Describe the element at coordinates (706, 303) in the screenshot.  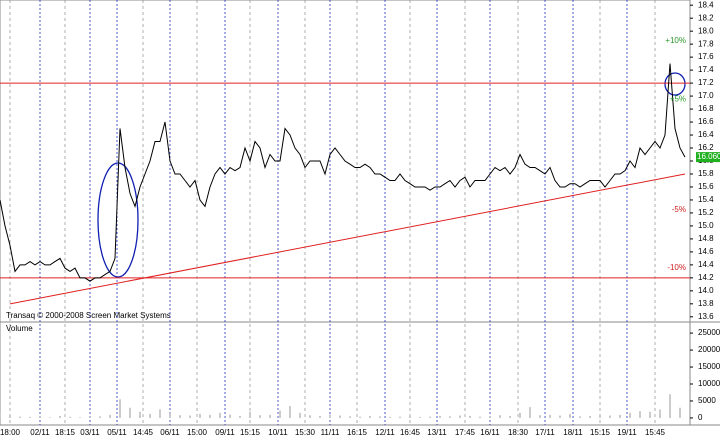
I see `y-tick-label: 13.8` at that location.